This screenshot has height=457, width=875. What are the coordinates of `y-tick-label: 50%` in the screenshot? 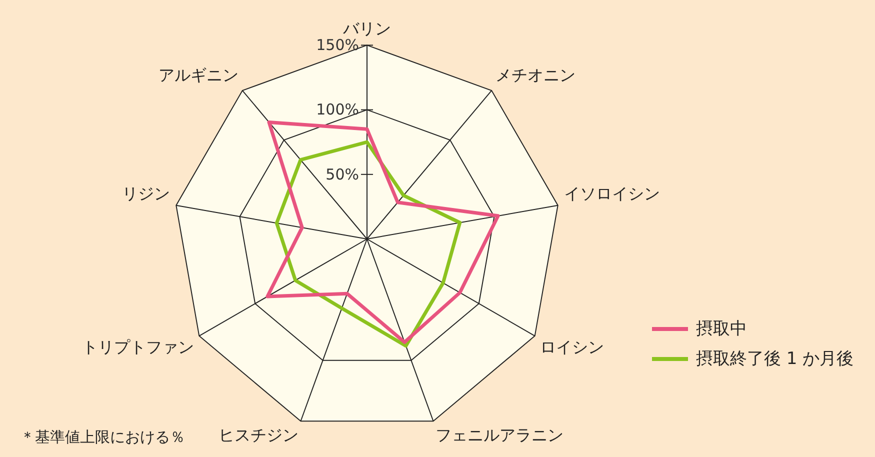 It's located at (342, 174).